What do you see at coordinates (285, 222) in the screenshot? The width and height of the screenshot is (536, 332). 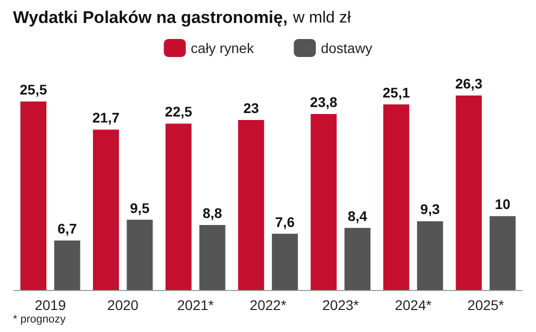 I see `data-label: 7,6` at bounding box center [285, 222].